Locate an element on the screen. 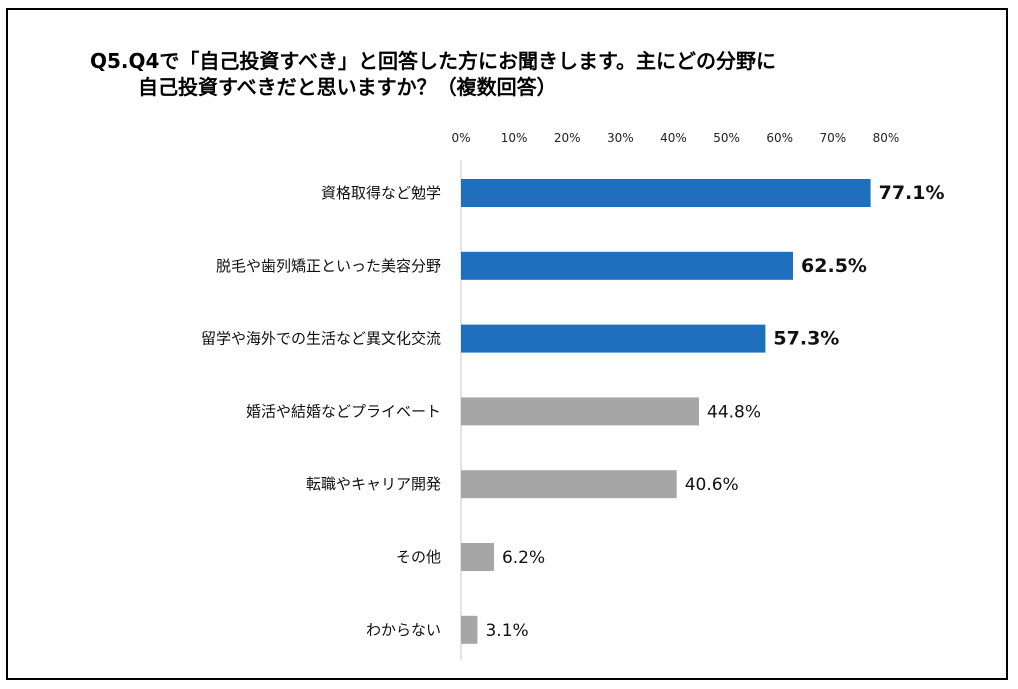 The height and width of the screenshot is (689, 1018). x-tick-label: 20% is located at coordinates (567, 138).